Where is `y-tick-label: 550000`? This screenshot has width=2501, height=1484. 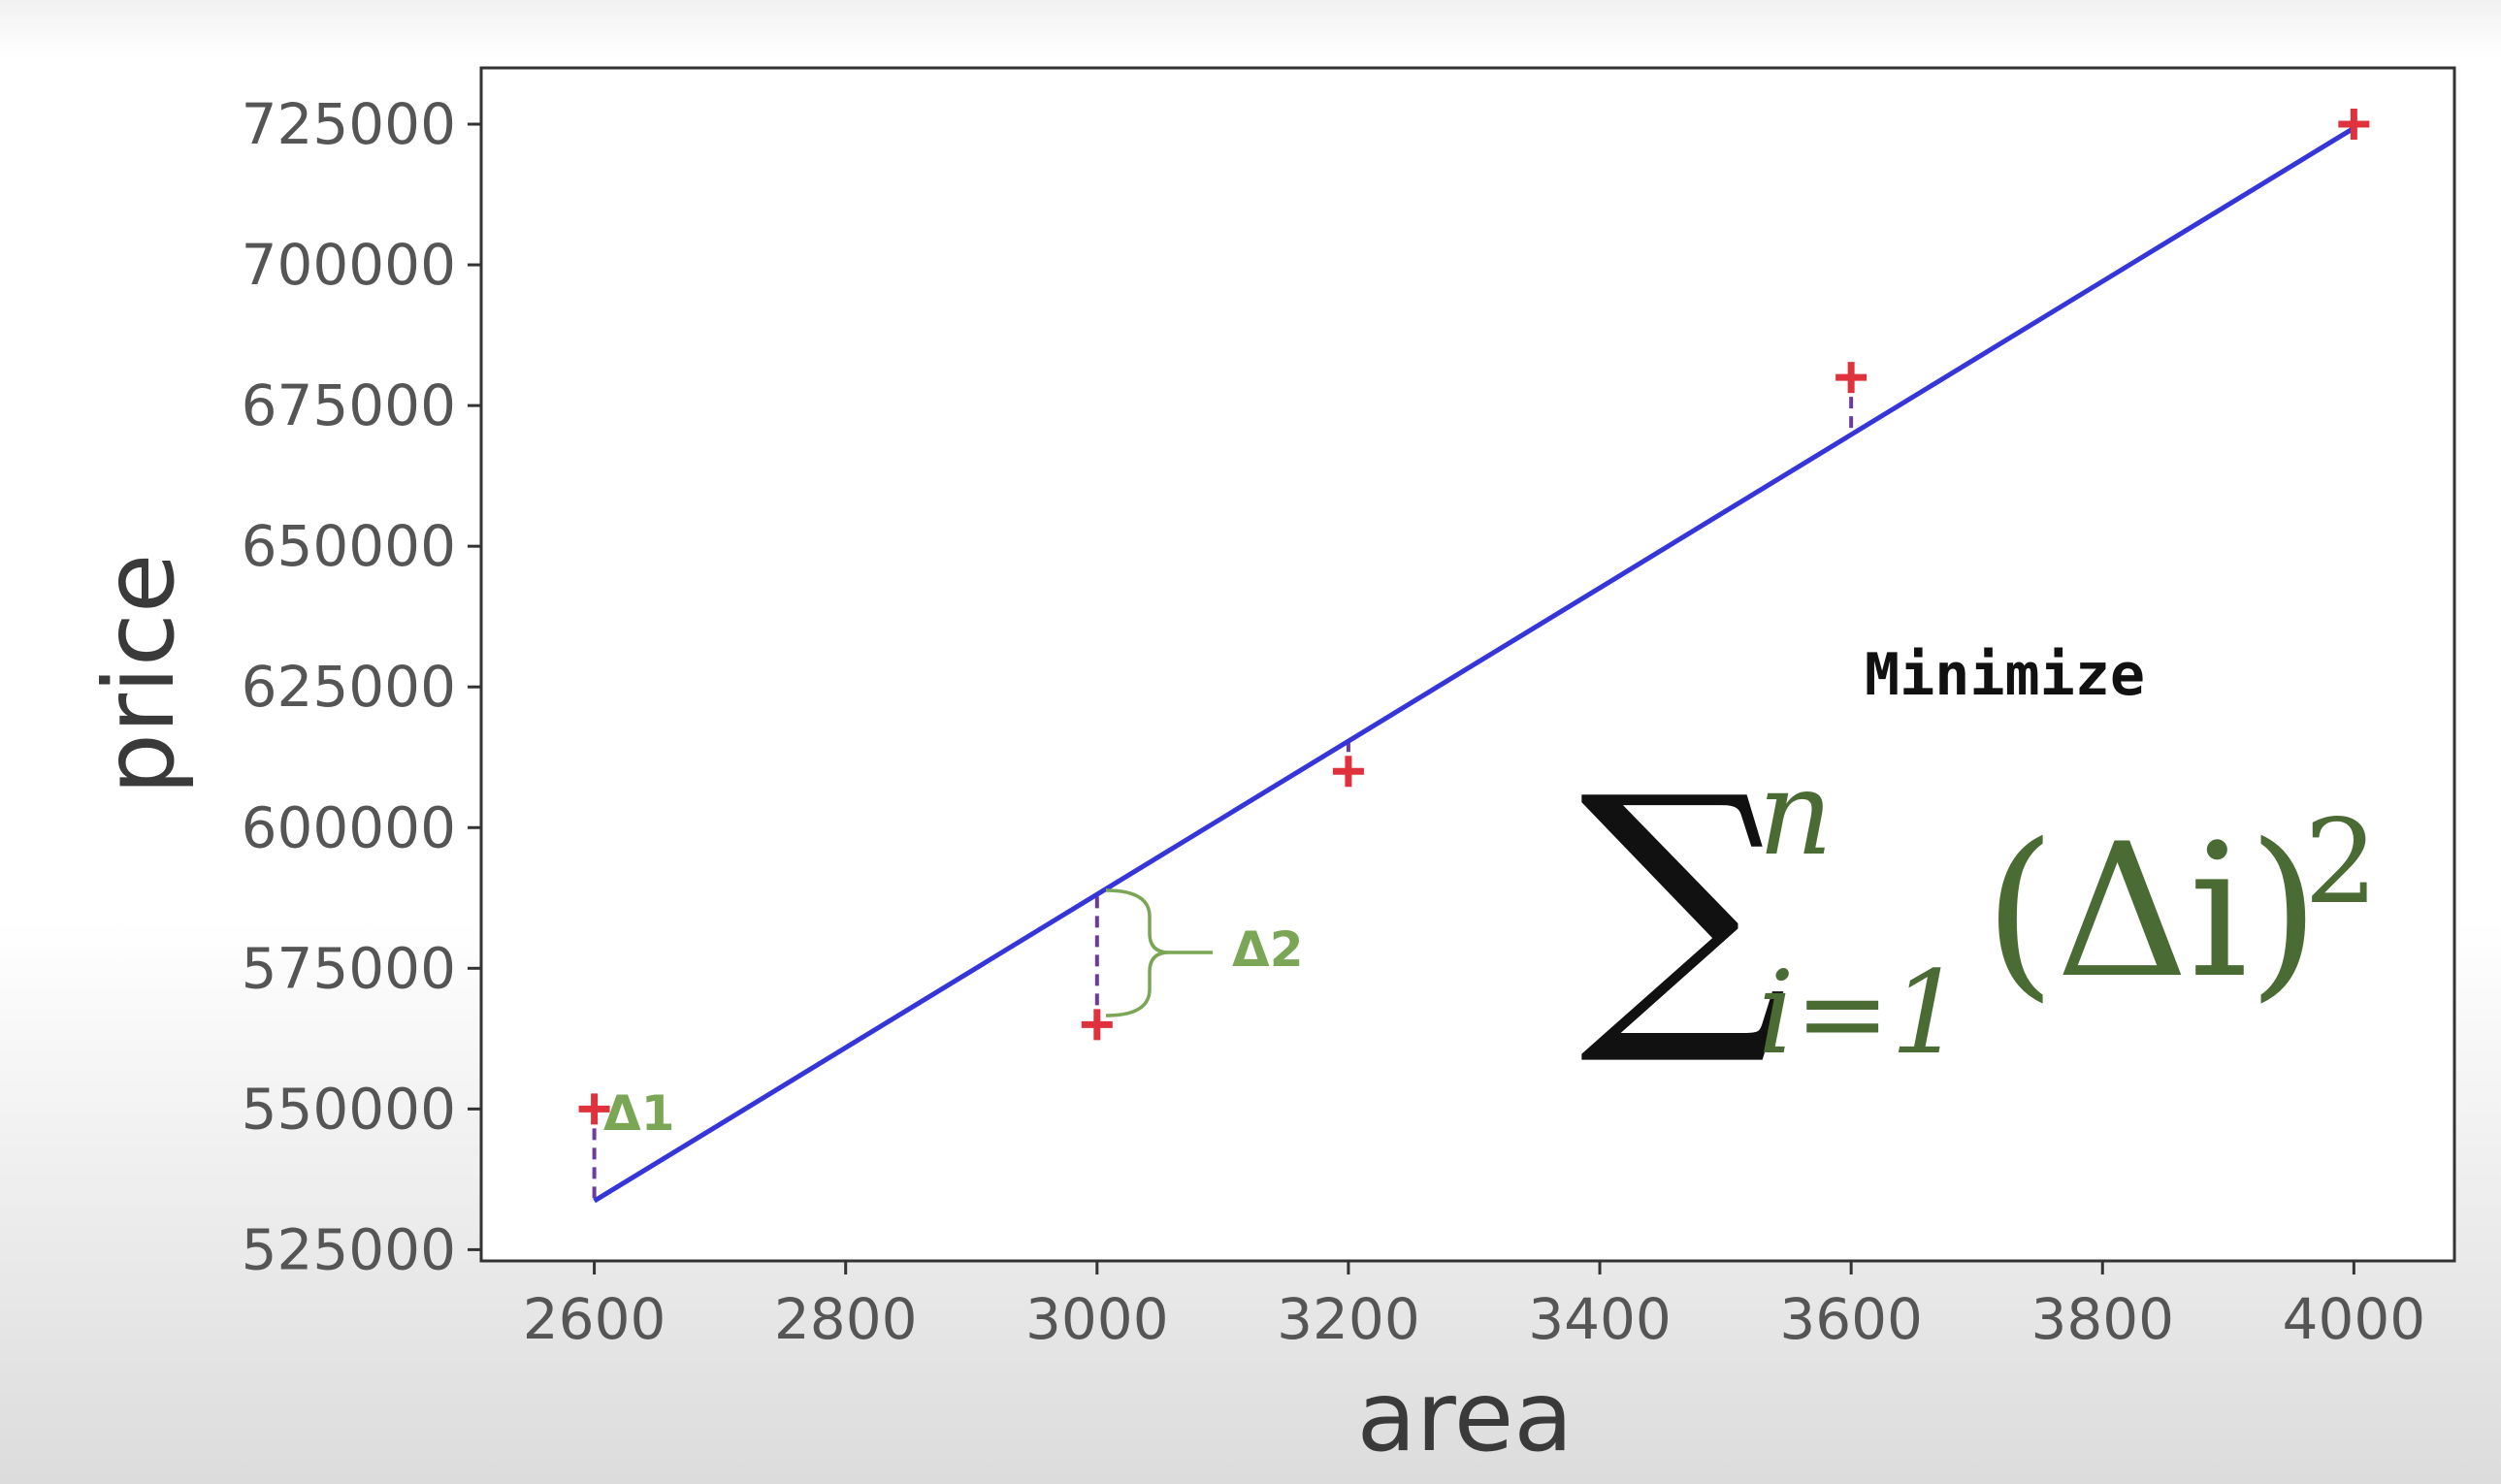
y-tick-label: 550000 is located at coordinates (349, 1109).